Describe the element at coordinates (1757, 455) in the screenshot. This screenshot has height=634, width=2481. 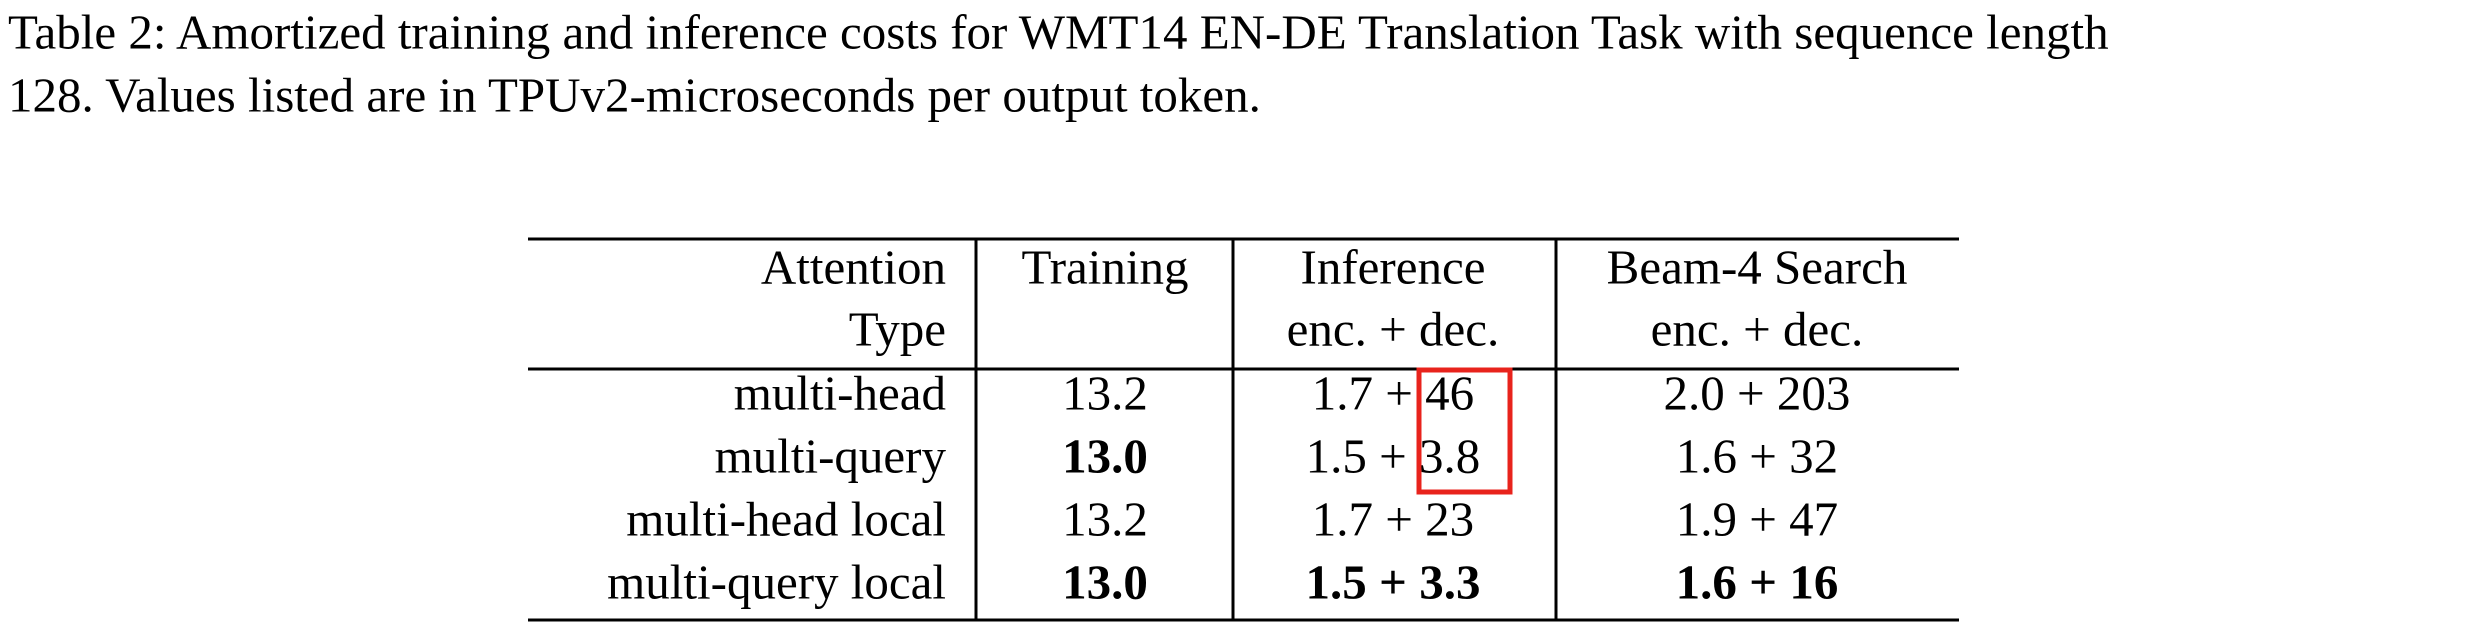
I see `table-cell: 1.6 + 32` at that location.